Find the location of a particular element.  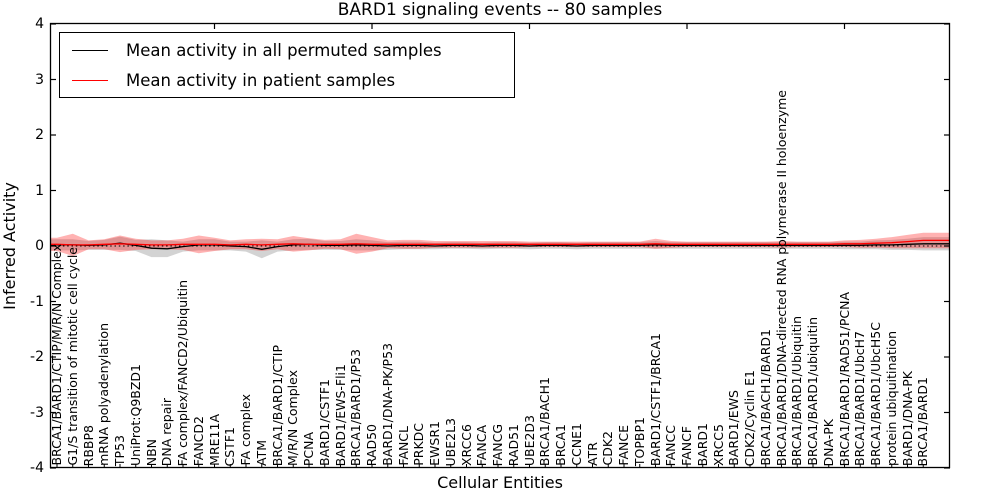

x-category-label: PCNA is located at coordinates (308, 448).